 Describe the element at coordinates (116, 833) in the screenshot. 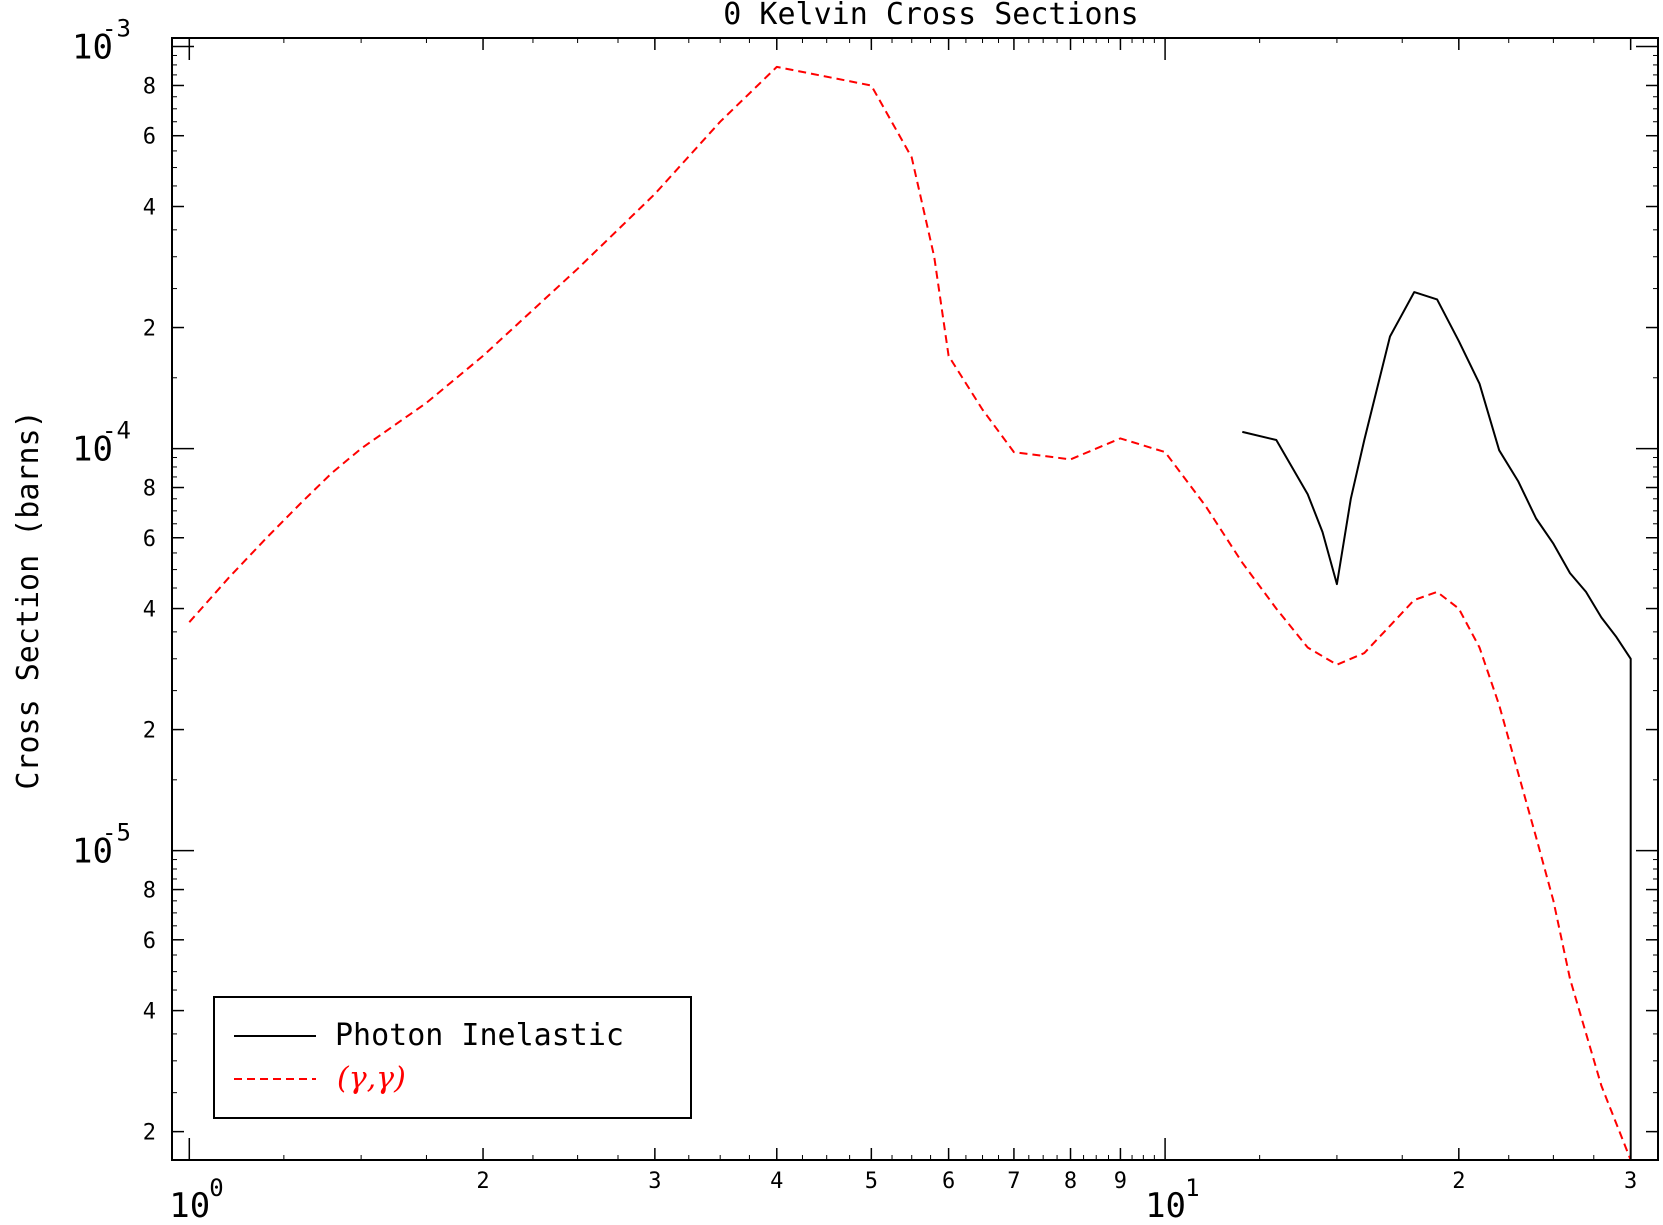

I see `y-decade-exponent: -5` at that location.